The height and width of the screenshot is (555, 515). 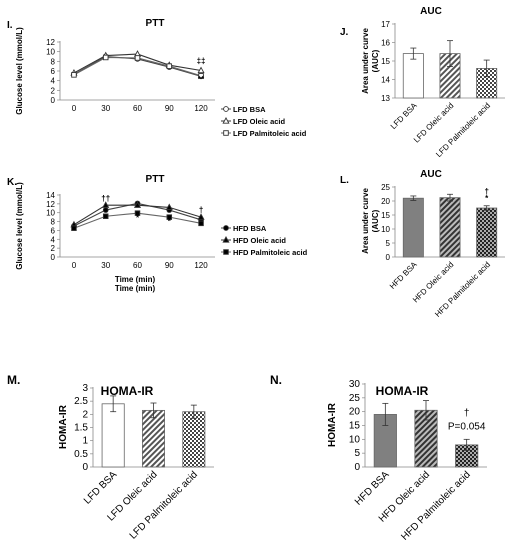 I want to click on y-tick-label: 8, so click(x=53, y=61).